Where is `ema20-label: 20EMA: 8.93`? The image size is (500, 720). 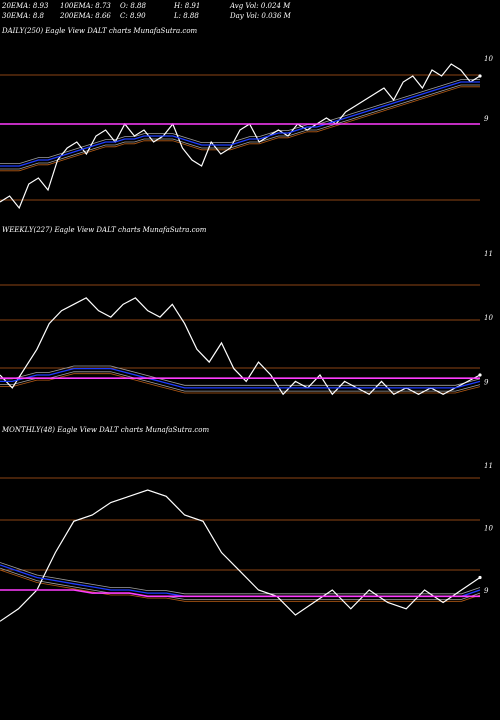 ema20-label: 20EMA: 8.93 is located at coordinates (25, 6).